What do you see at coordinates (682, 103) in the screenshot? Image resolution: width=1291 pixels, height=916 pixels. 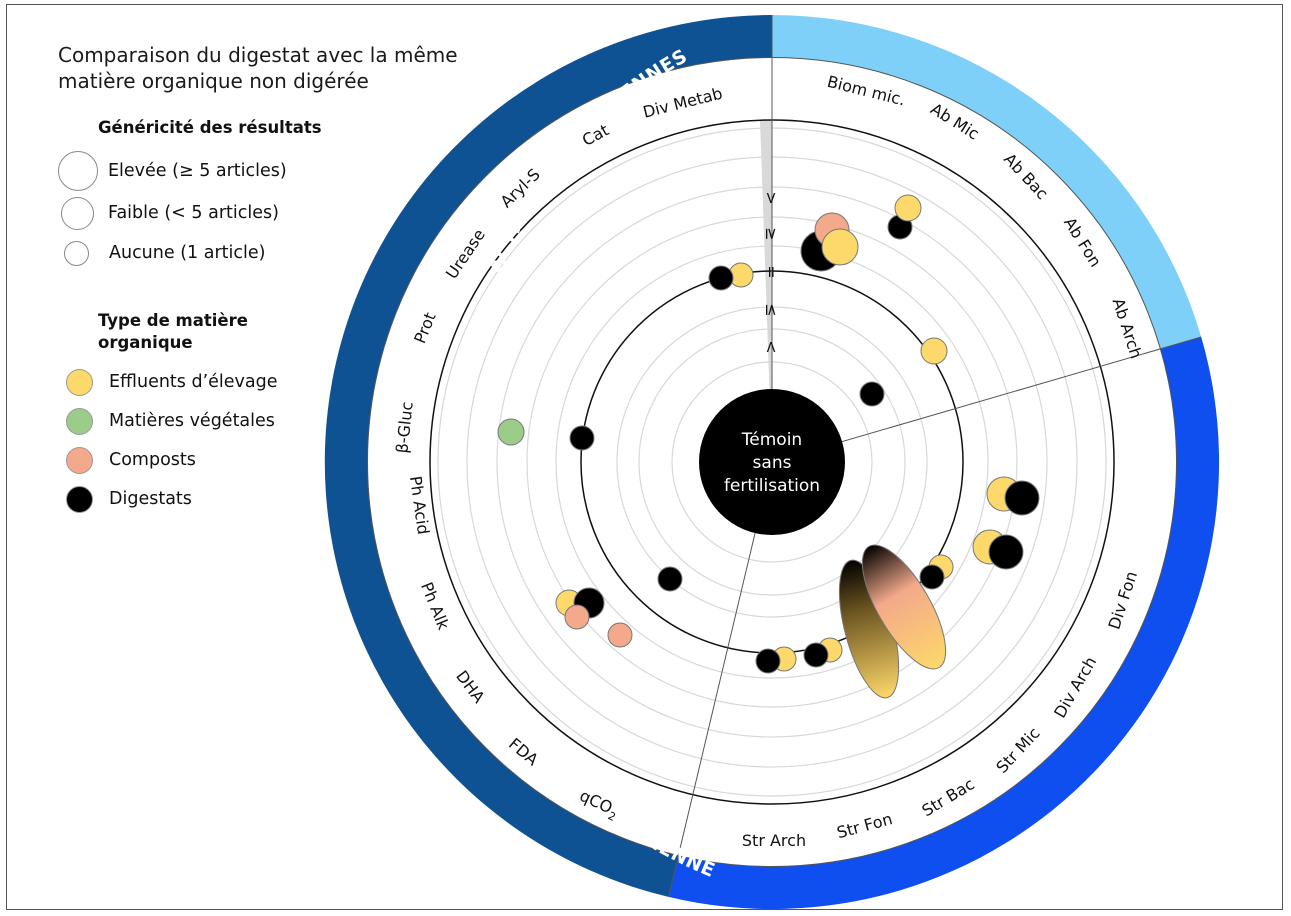 I see `indicator-div-metab: Div Metab` at bounding box center [682, 103].